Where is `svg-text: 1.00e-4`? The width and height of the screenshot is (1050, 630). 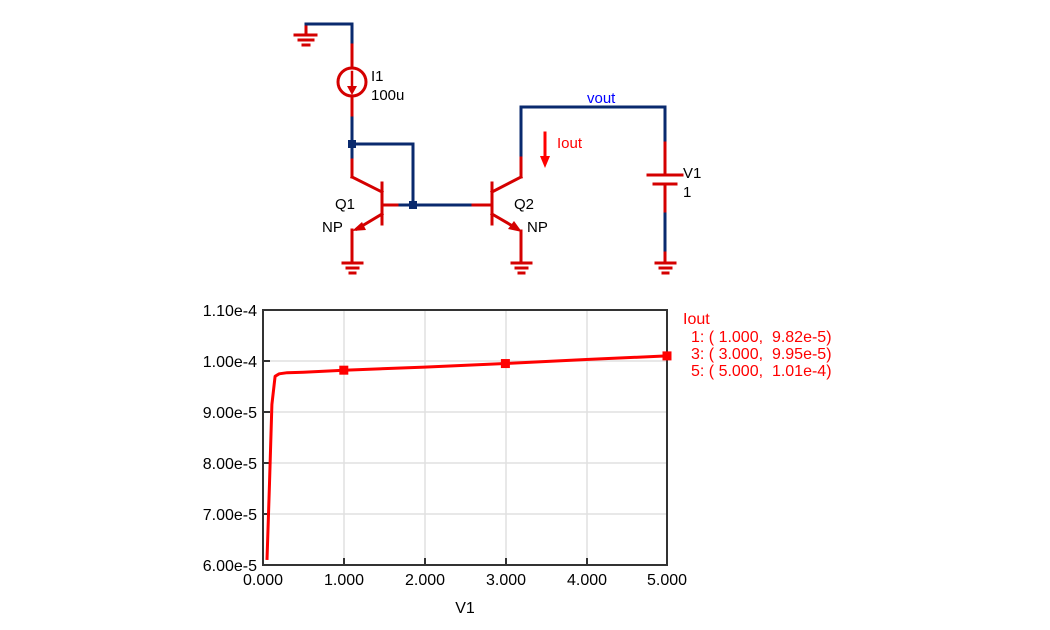
svg-text: 1.00e-4 is located at coordinates (230, 362).